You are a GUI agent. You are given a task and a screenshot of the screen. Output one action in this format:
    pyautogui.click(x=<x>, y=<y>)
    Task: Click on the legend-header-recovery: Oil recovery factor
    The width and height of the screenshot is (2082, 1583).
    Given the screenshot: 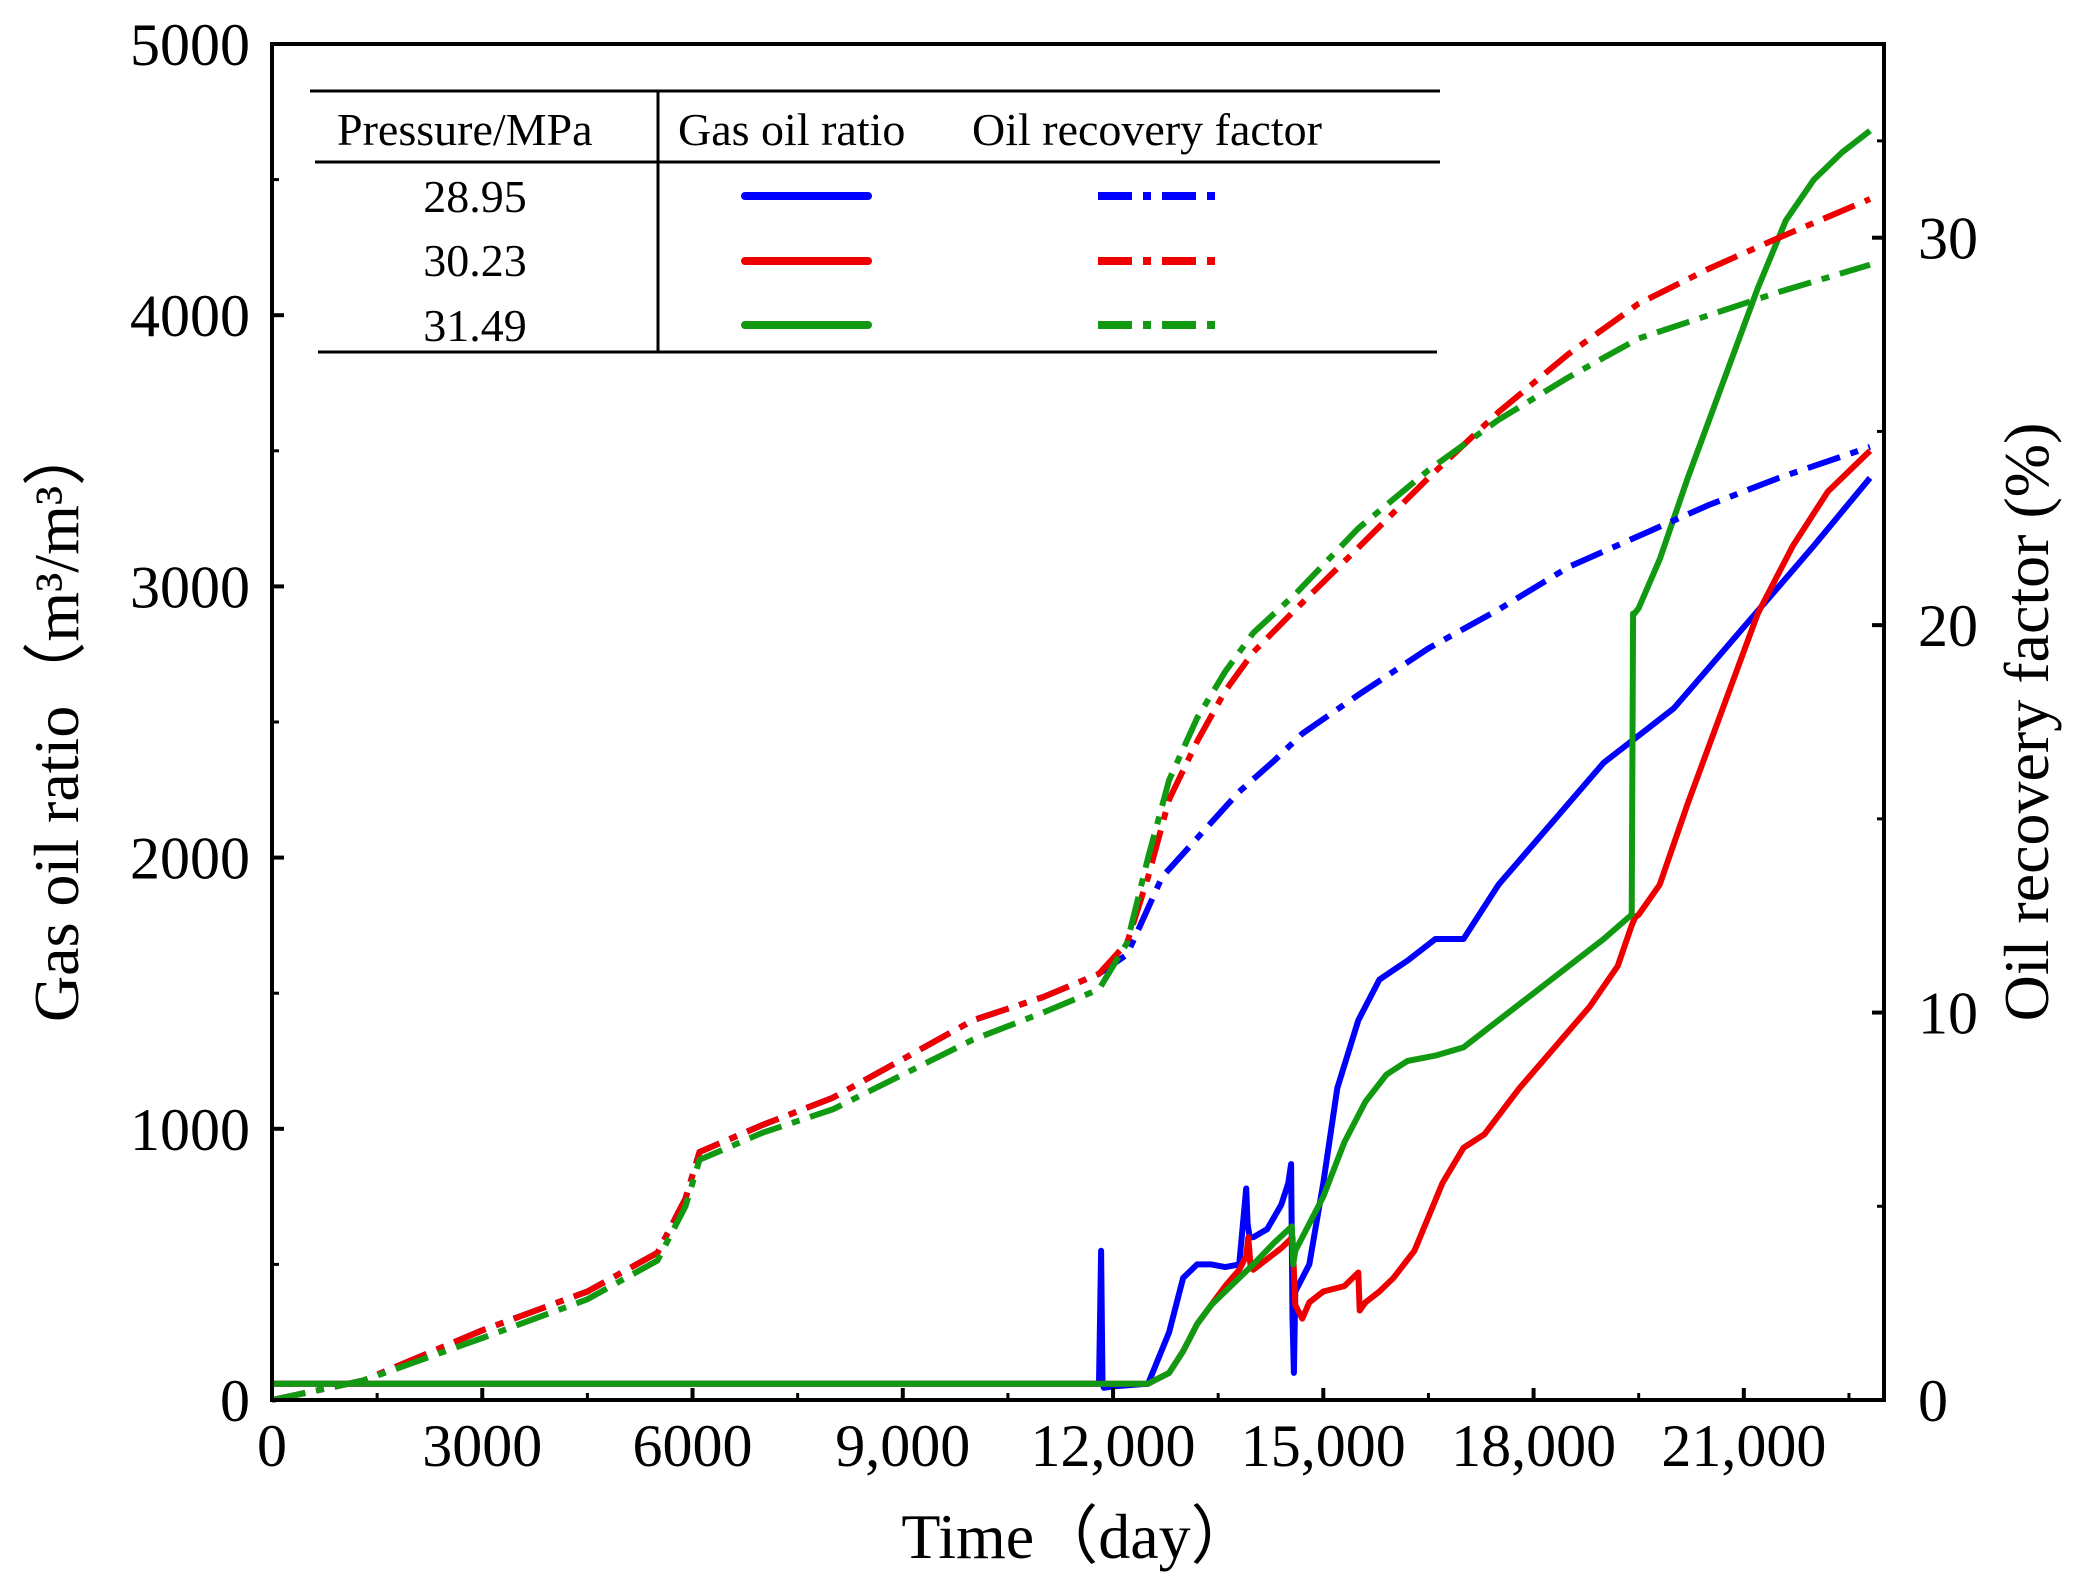 What is the action you would take?
    pyautogui.click(x=1147, y=129)
    